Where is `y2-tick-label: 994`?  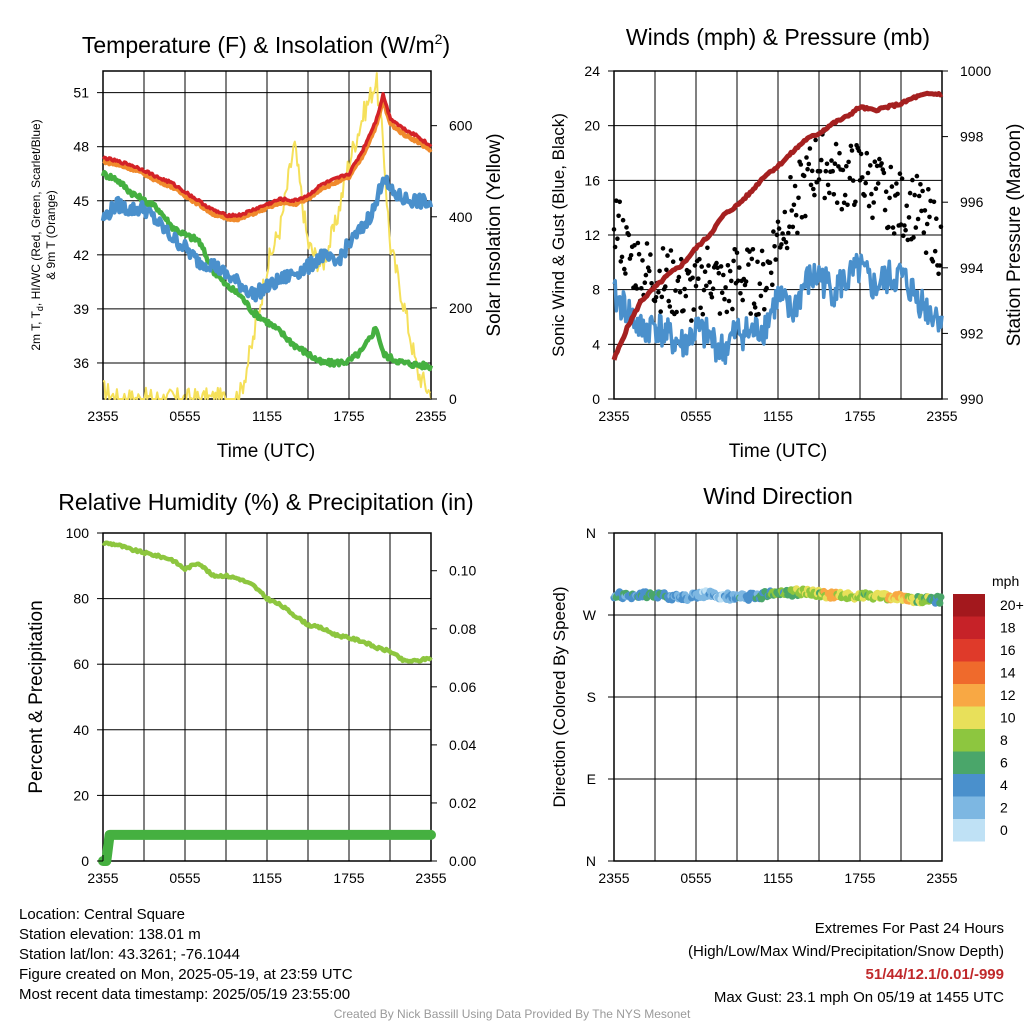 y2-tick-label: 994 is located at coordinates (972, 268).